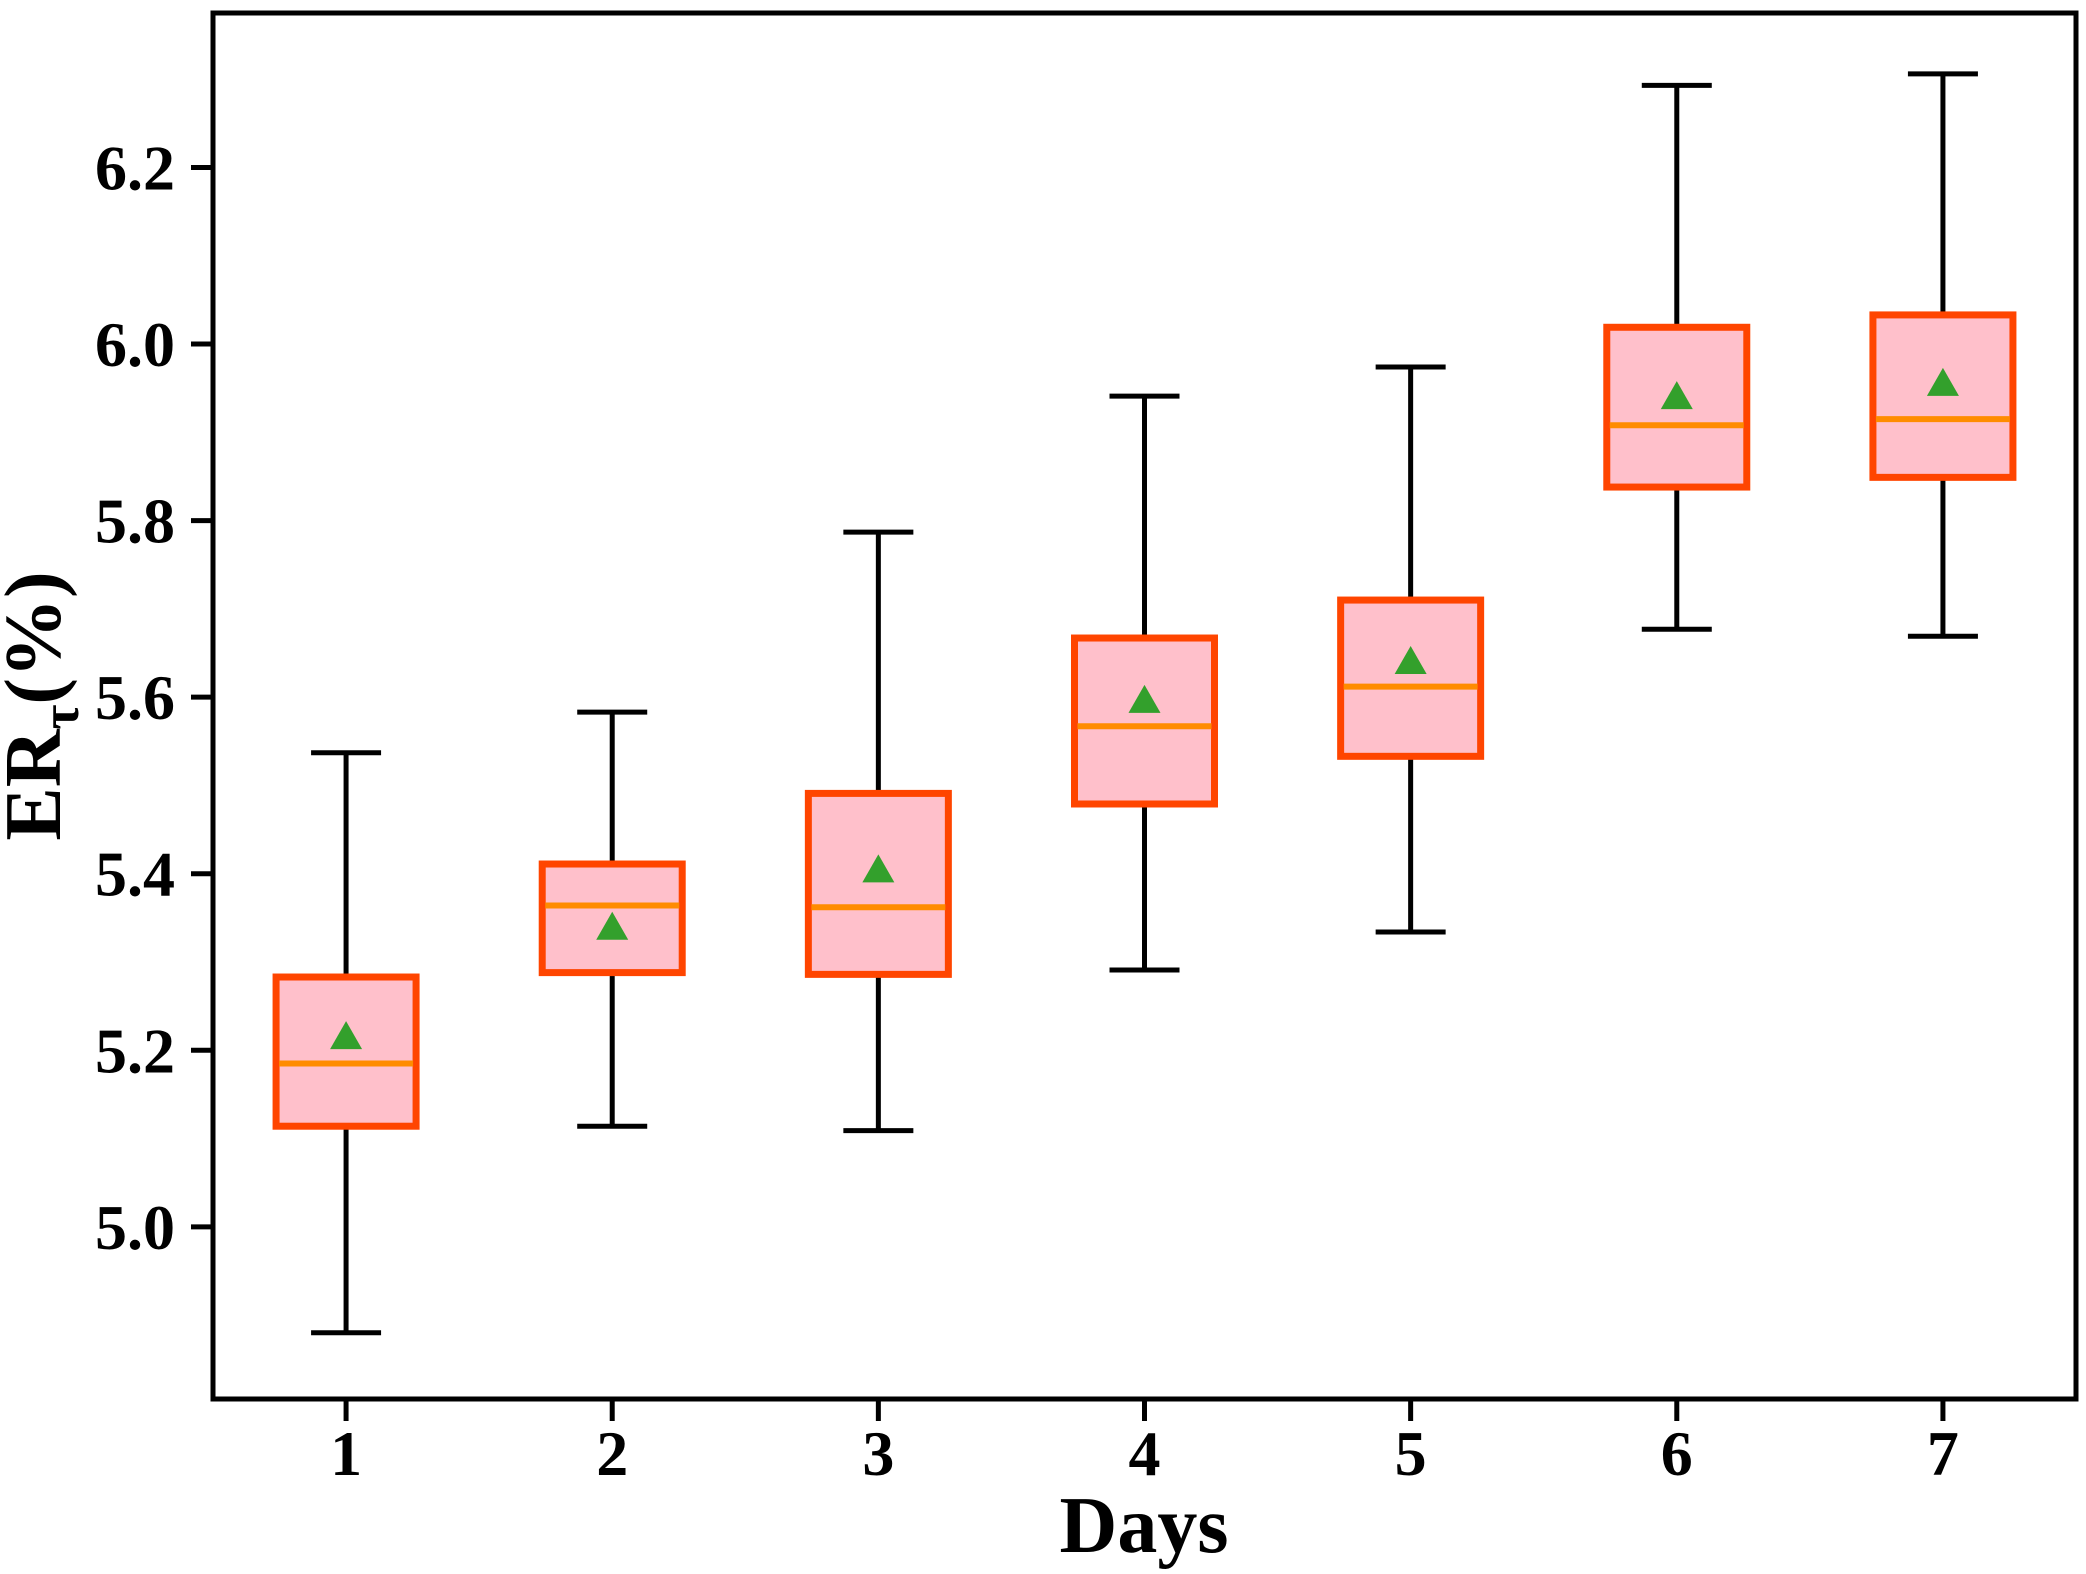  Describe the element at coordinates (1144, 1526) in the screenshot. I see `x-axis-label: Days` at that location.